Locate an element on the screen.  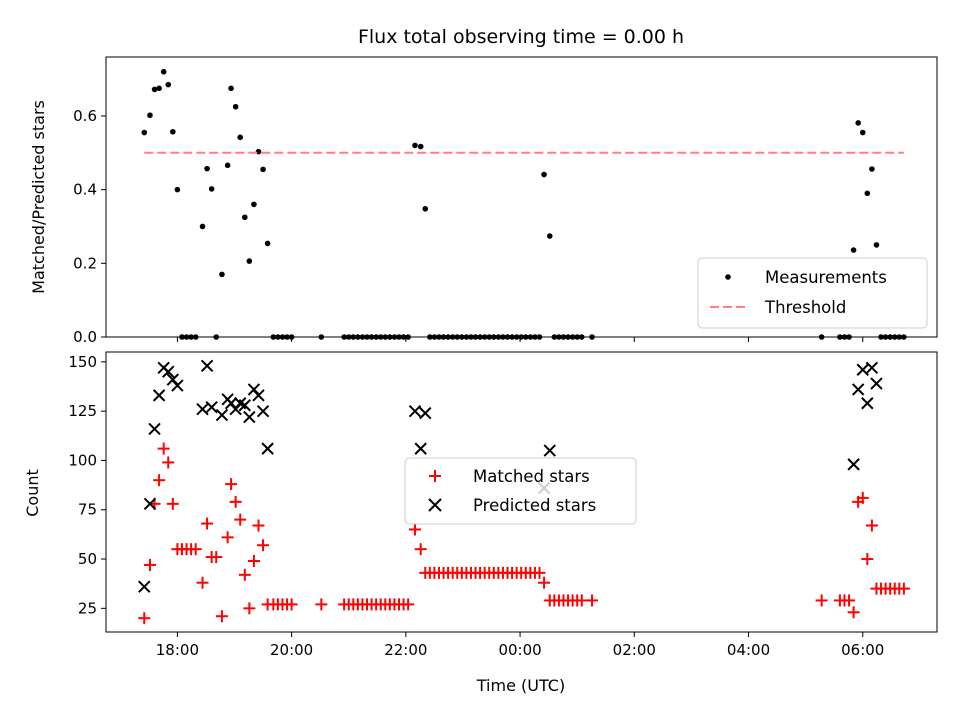
x-tick-label: 04:00 is located at coordinates (748, 650).